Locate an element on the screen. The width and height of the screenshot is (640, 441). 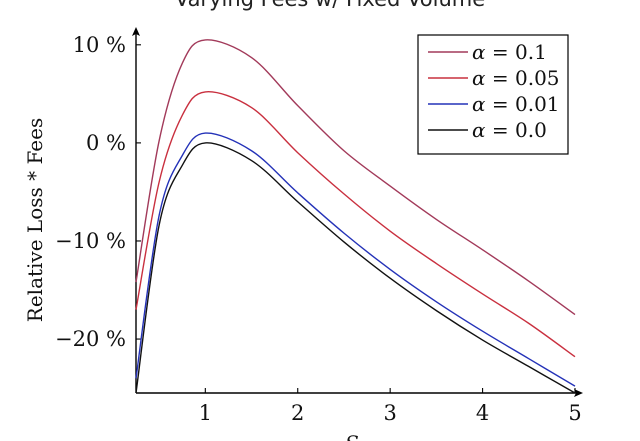
legend-label-3: α = 0.0 is located at coordinates (509, 130).